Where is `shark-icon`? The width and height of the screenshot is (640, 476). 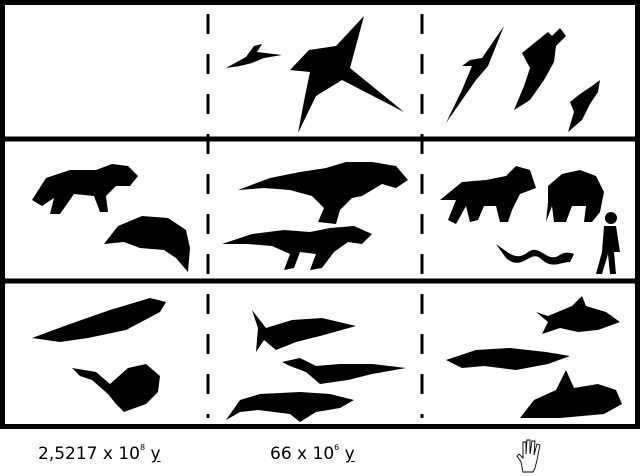 shark-icon is located at coordinates (578, 315).